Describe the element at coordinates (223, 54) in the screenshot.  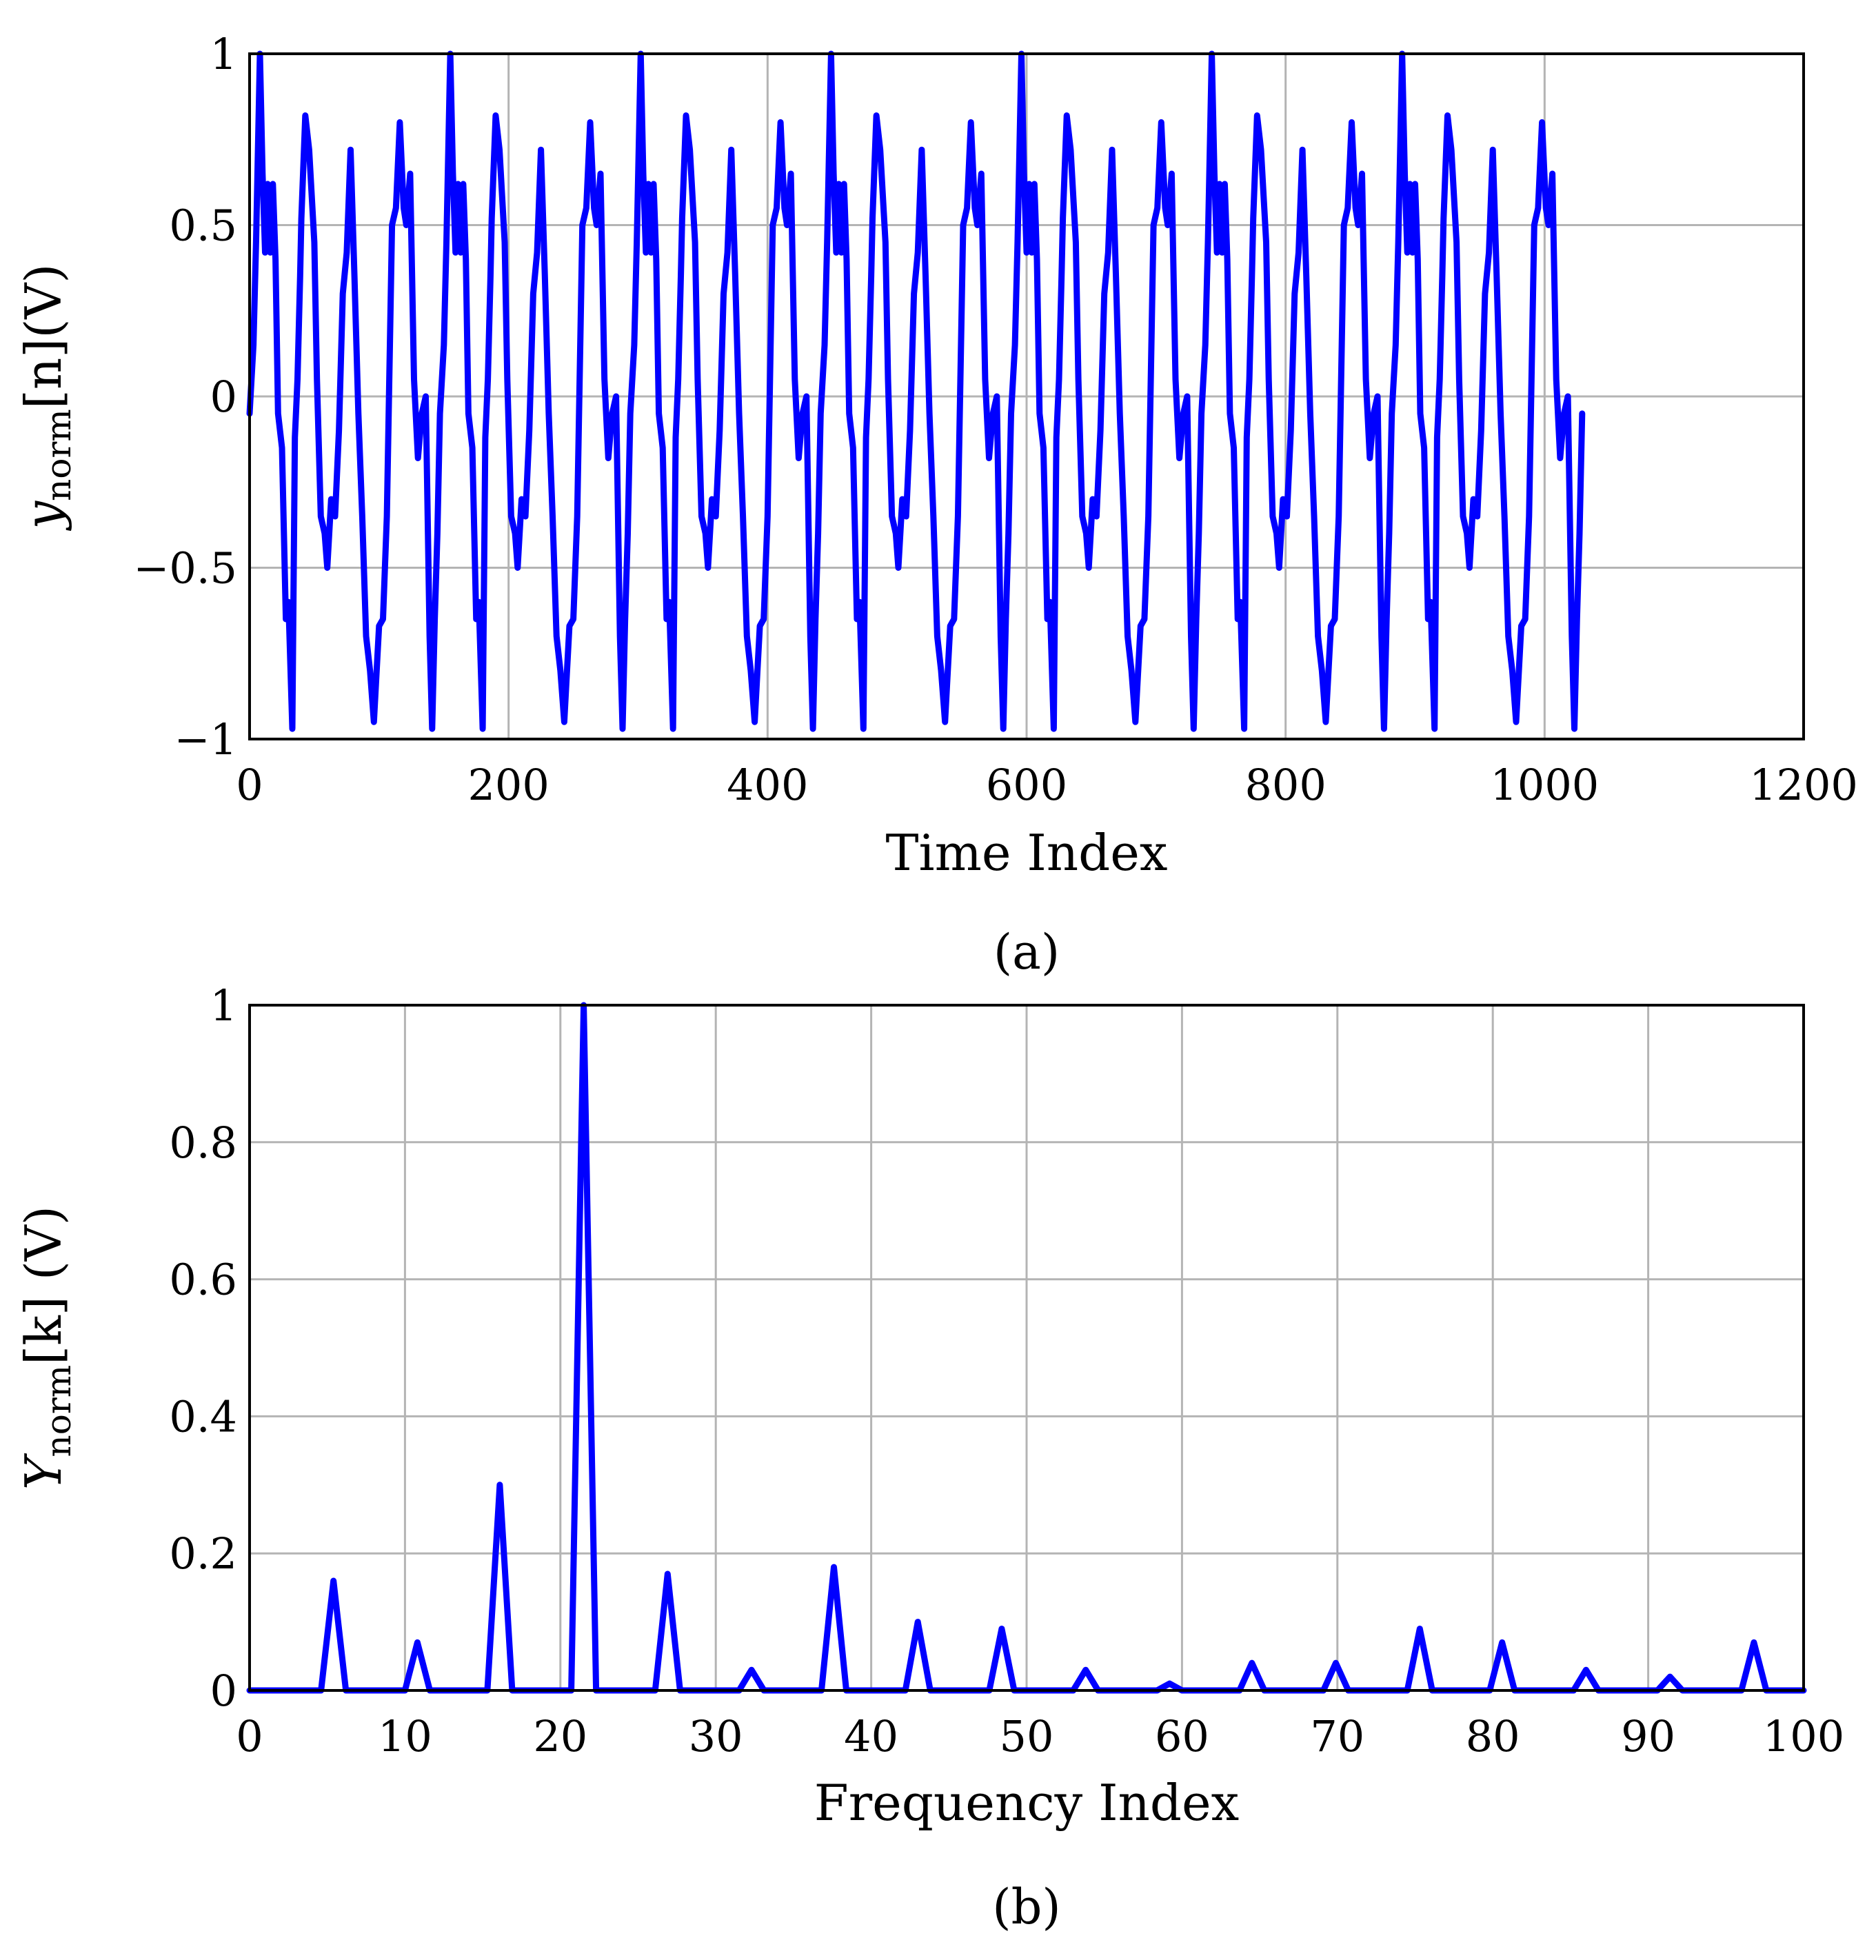
I see `panel-a-ytick-label: 1` at that location.